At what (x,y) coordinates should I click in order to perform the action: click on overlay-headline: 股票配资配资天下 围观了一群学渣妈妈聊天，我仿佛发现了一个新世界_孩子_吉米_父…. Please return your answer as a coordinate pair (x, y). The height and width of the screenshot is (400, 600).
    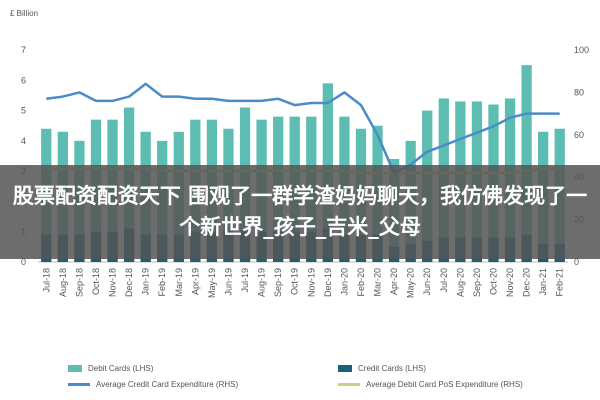
    Looking at the image, I should click on (300, 211).